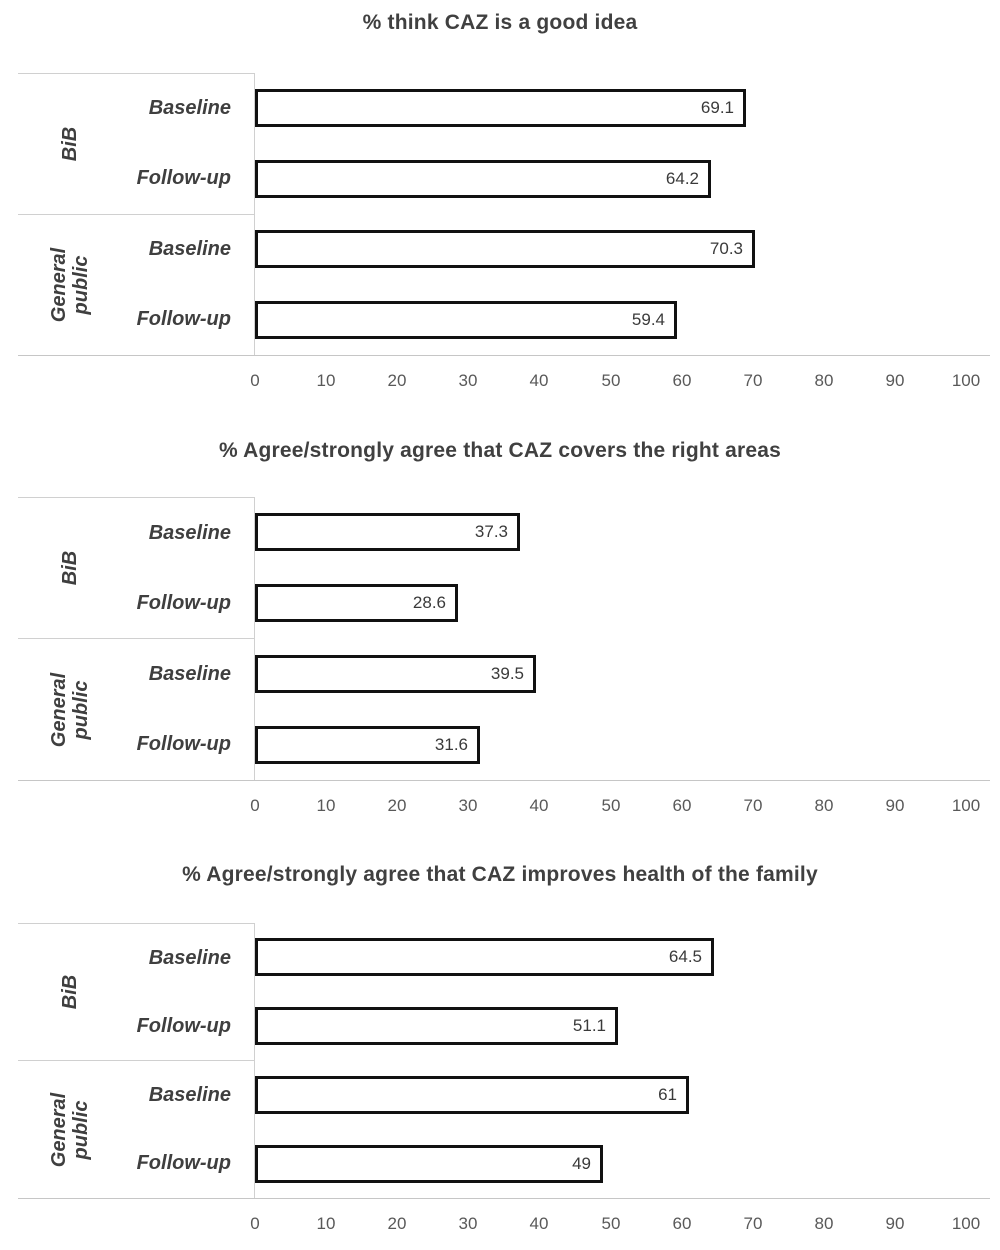 The width and height of the screenshot is (1000, 1250). What do you see at coordinates (356, 603) in the screenshot?
I see `bar-follow-up: 28.6` at bounding box center [356, 603].